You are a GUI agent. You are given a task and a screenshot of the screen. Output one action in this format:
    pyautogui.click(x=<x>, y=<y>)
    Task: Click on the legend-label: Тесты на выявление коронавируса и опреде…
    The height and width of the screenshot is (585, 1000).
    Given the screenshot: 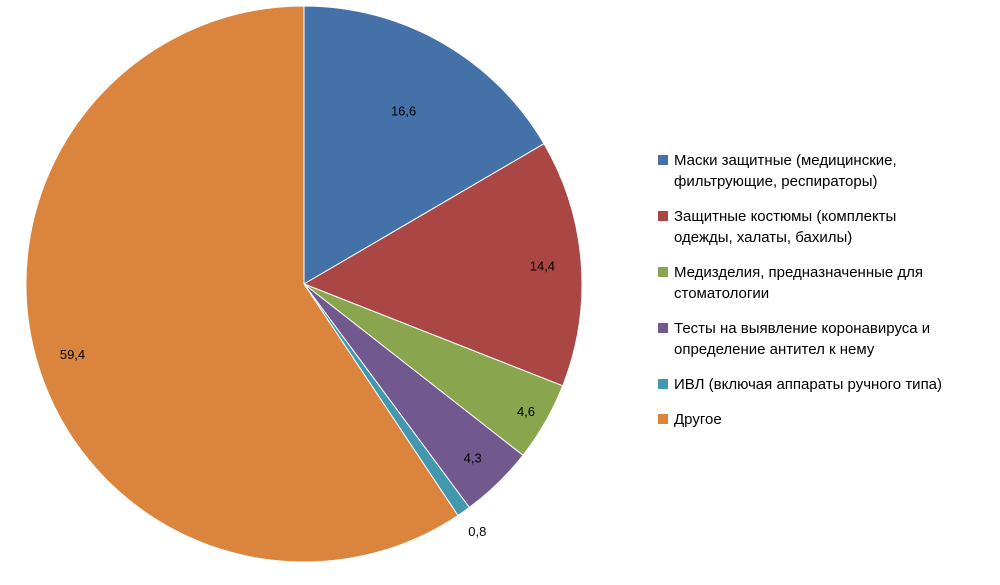 What is the action you would take?
    pyautogui.click(x=802, y=339)
    